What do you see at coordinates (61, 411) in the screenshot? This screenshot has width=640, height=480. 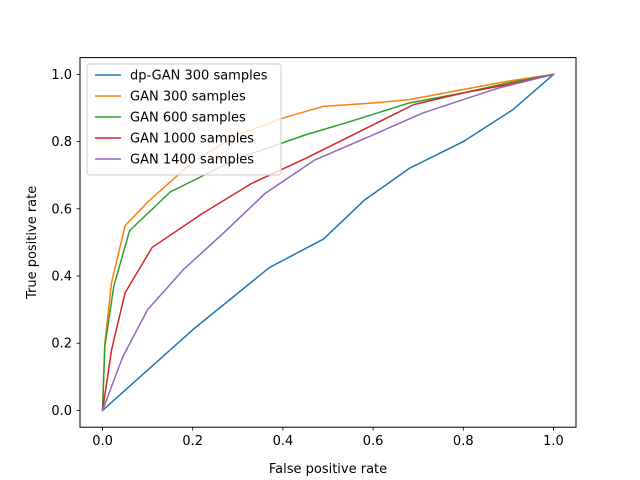 I see `y-tick-label: 0.0` at bounding box center [61, 411].